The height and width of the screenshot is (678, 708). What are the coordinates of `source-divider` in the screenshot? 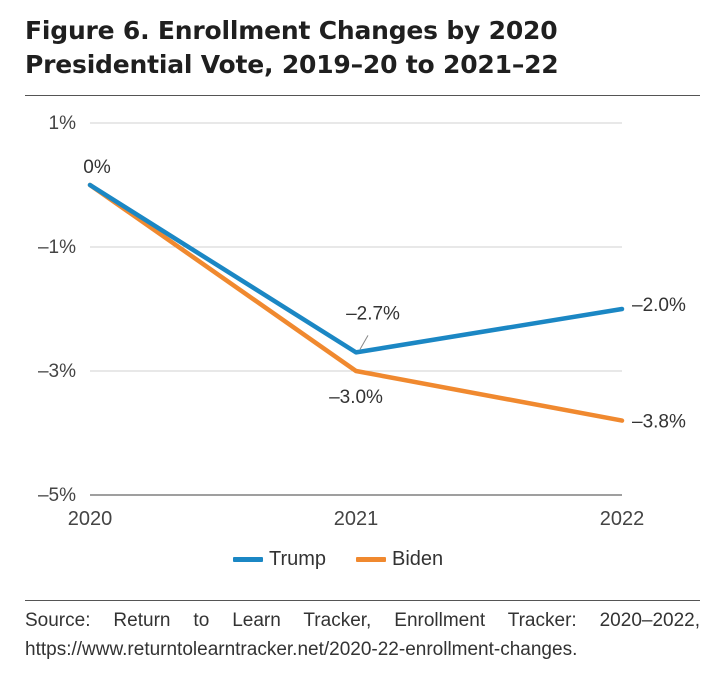 It's located at (362, 600).